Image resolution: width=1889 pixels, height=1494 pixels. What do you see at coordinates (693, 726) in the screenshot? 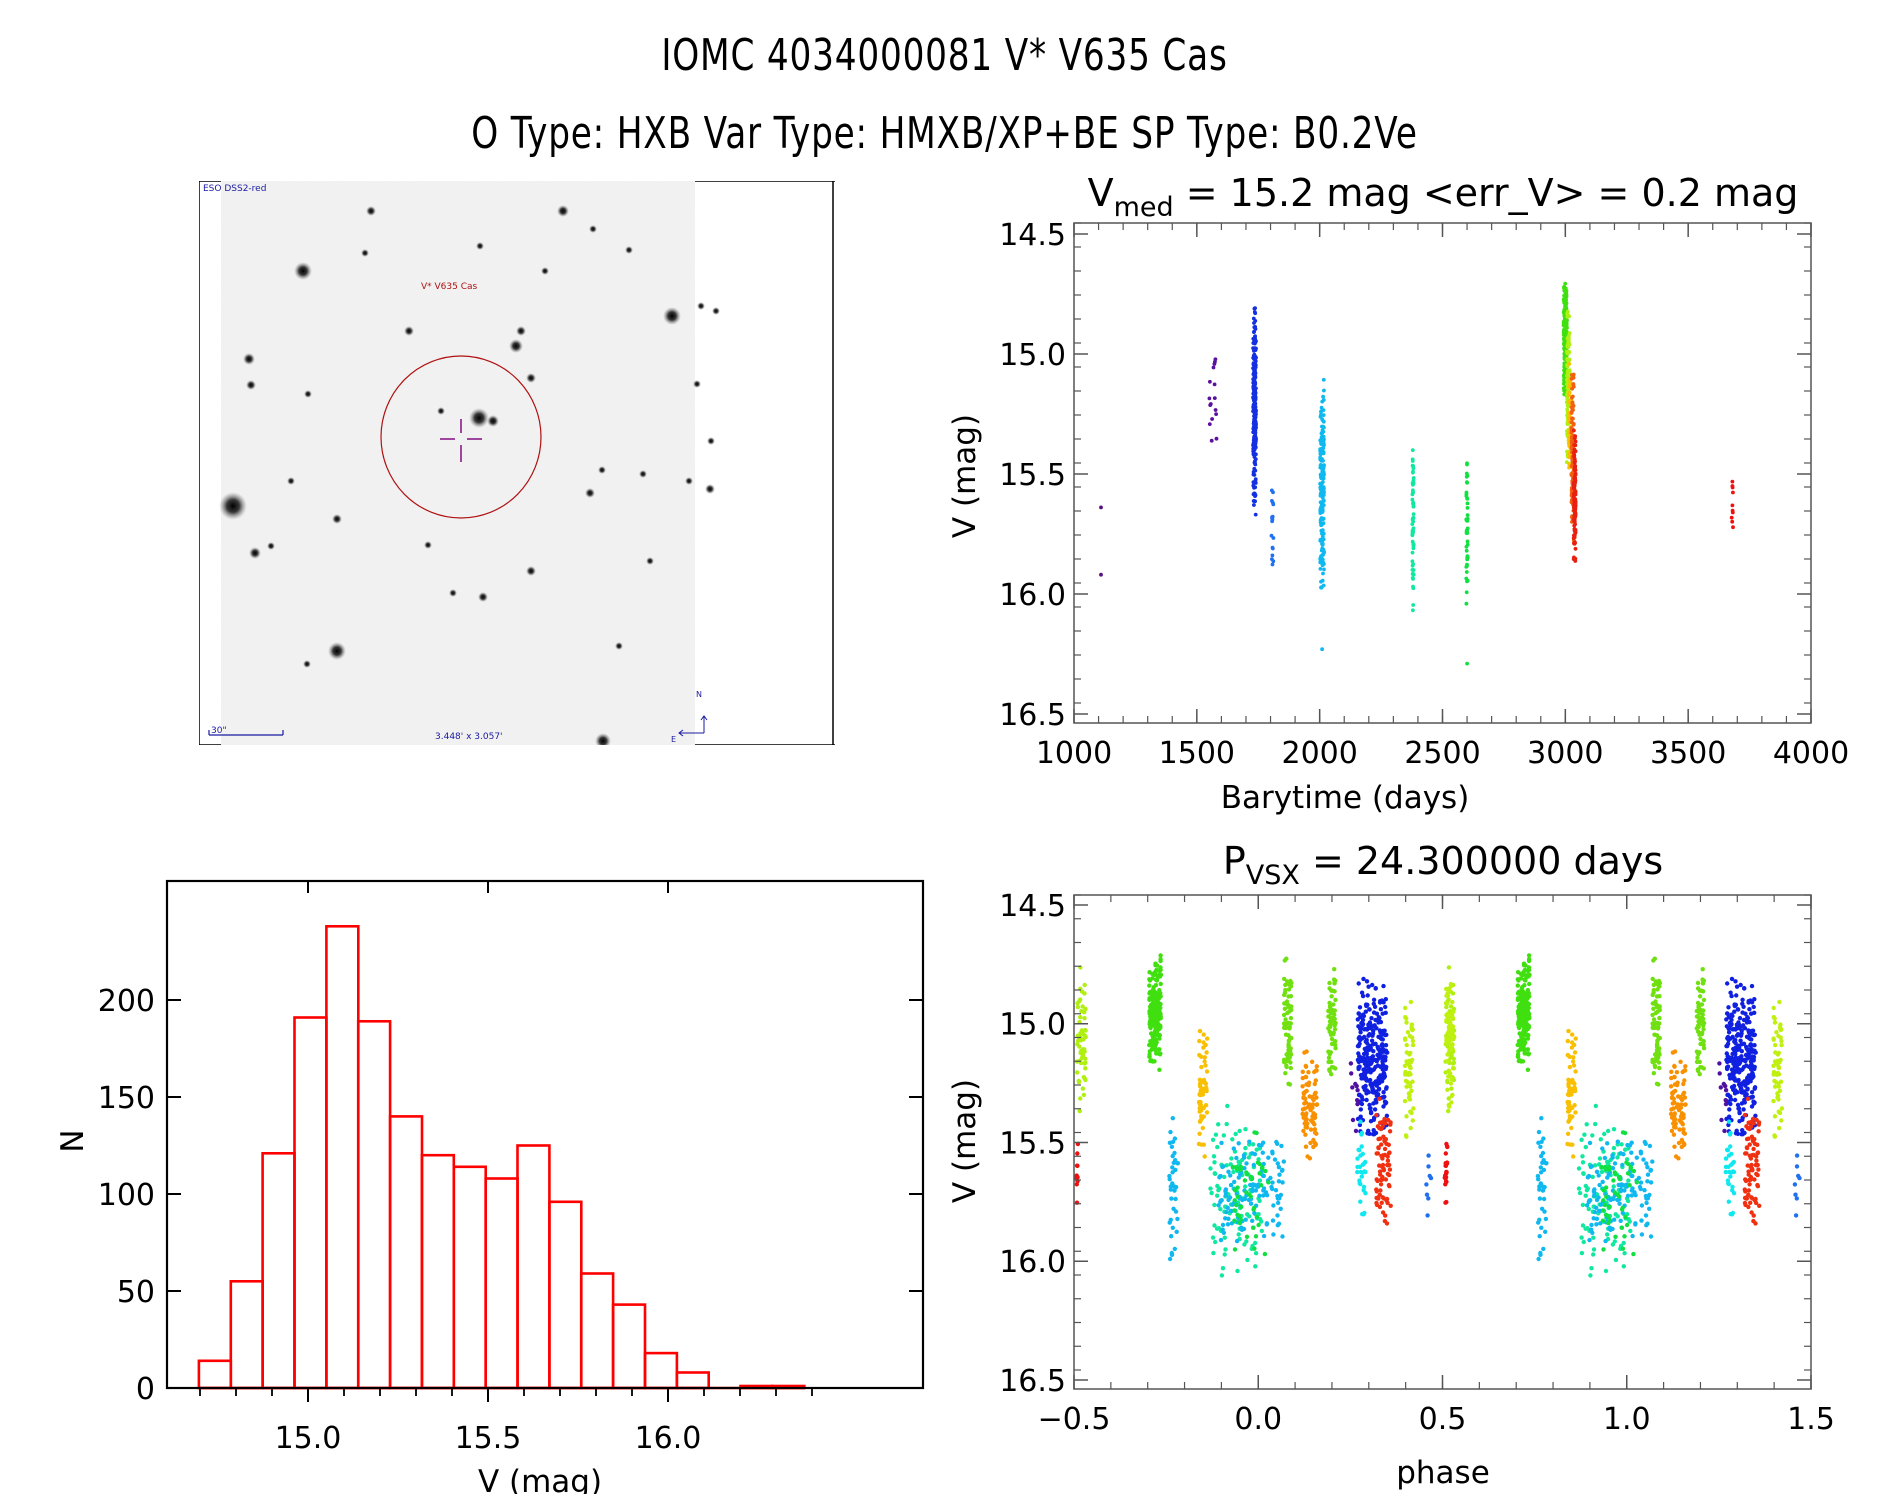
I see `compass-icon` at bounding box center [693, 726].